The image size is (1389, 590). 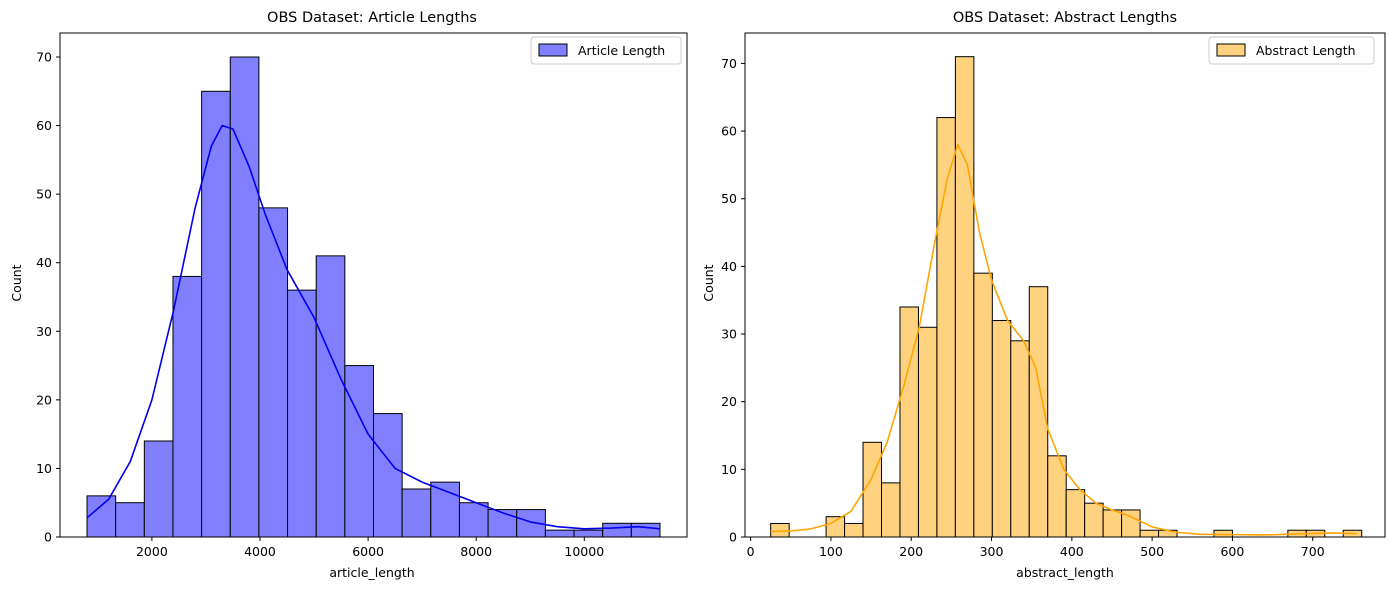 What do you see at coordinates (831, 551) in the screenshot?
I see `x-tick-label: 100` at bounding box center [831, 551].